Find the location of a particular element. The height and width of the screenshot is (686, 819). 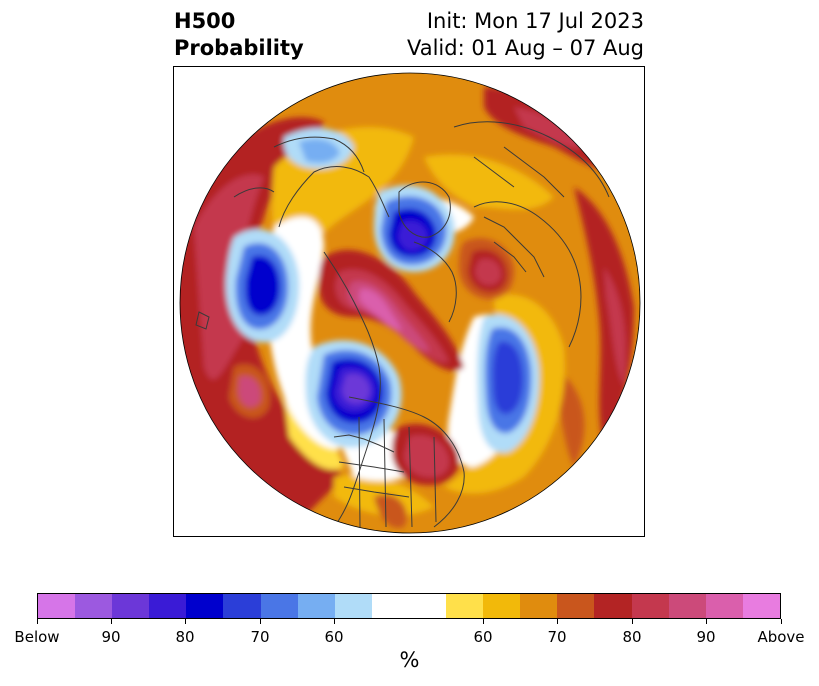

colorbar-tick-label: Above is located at coordinates (781, 637).